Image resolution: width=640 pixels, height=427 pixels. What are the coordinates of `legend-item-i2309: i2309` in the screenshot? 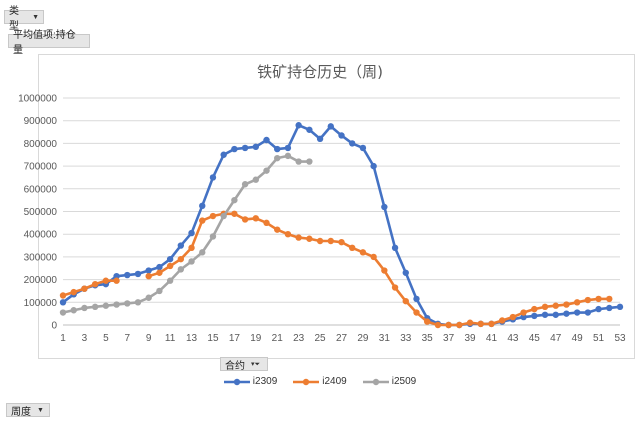 It's located at (250, 381).